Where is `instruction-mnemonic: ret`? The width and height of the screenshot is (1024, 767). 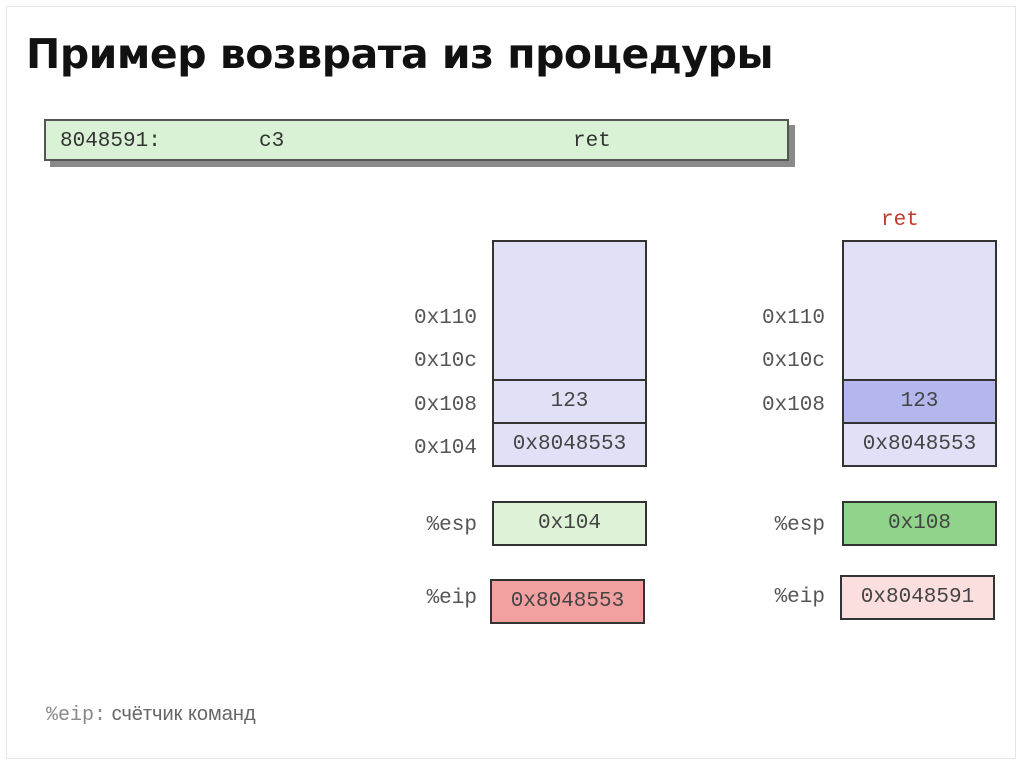 instruction-mnemonic: ret is located at coordinates (592, 141).